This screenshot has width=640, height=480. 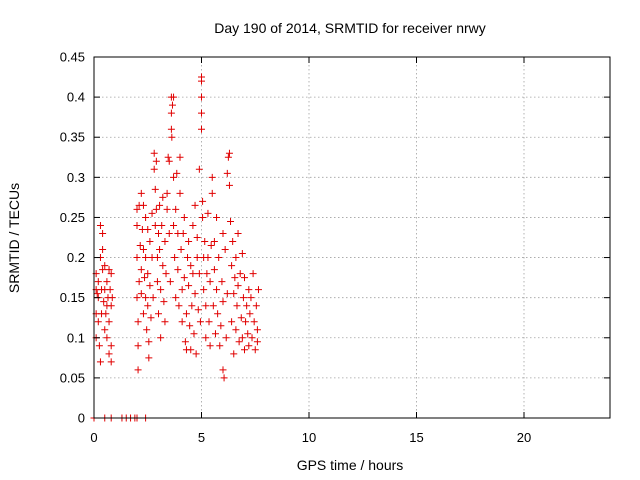 I want to click on x-axis-title: GPS time / hours, so click(x=350, y=465).